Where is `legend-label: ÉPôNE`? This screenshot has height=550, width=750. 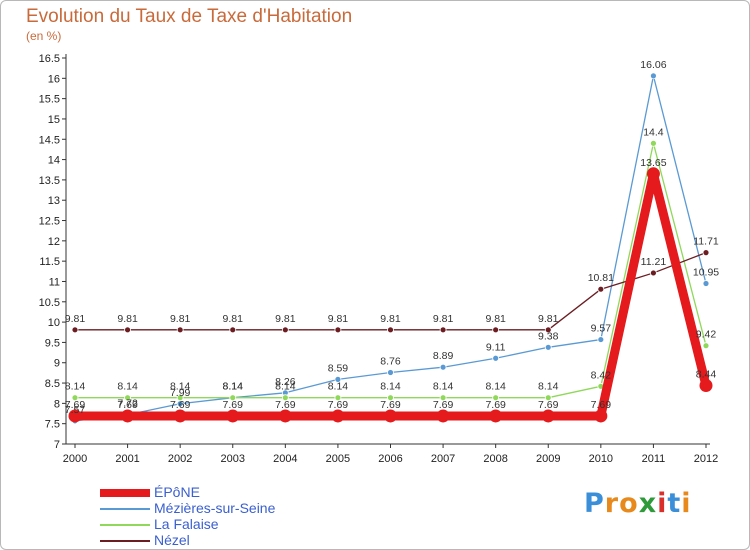 legend-label: ÉPôNE is located at coordinates (177, 492).